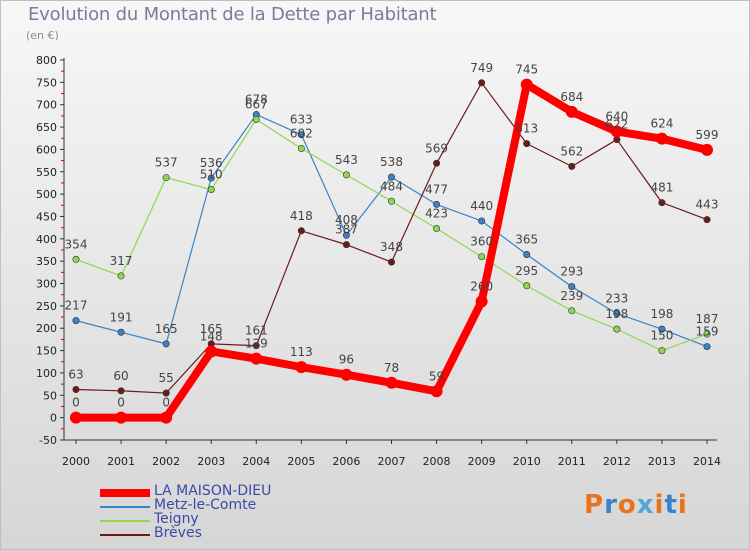 This screenshot has height=550, width=750. Describe the element at coordinates (301, 120) in the screenshot. I see `data-label: 633` at that location.